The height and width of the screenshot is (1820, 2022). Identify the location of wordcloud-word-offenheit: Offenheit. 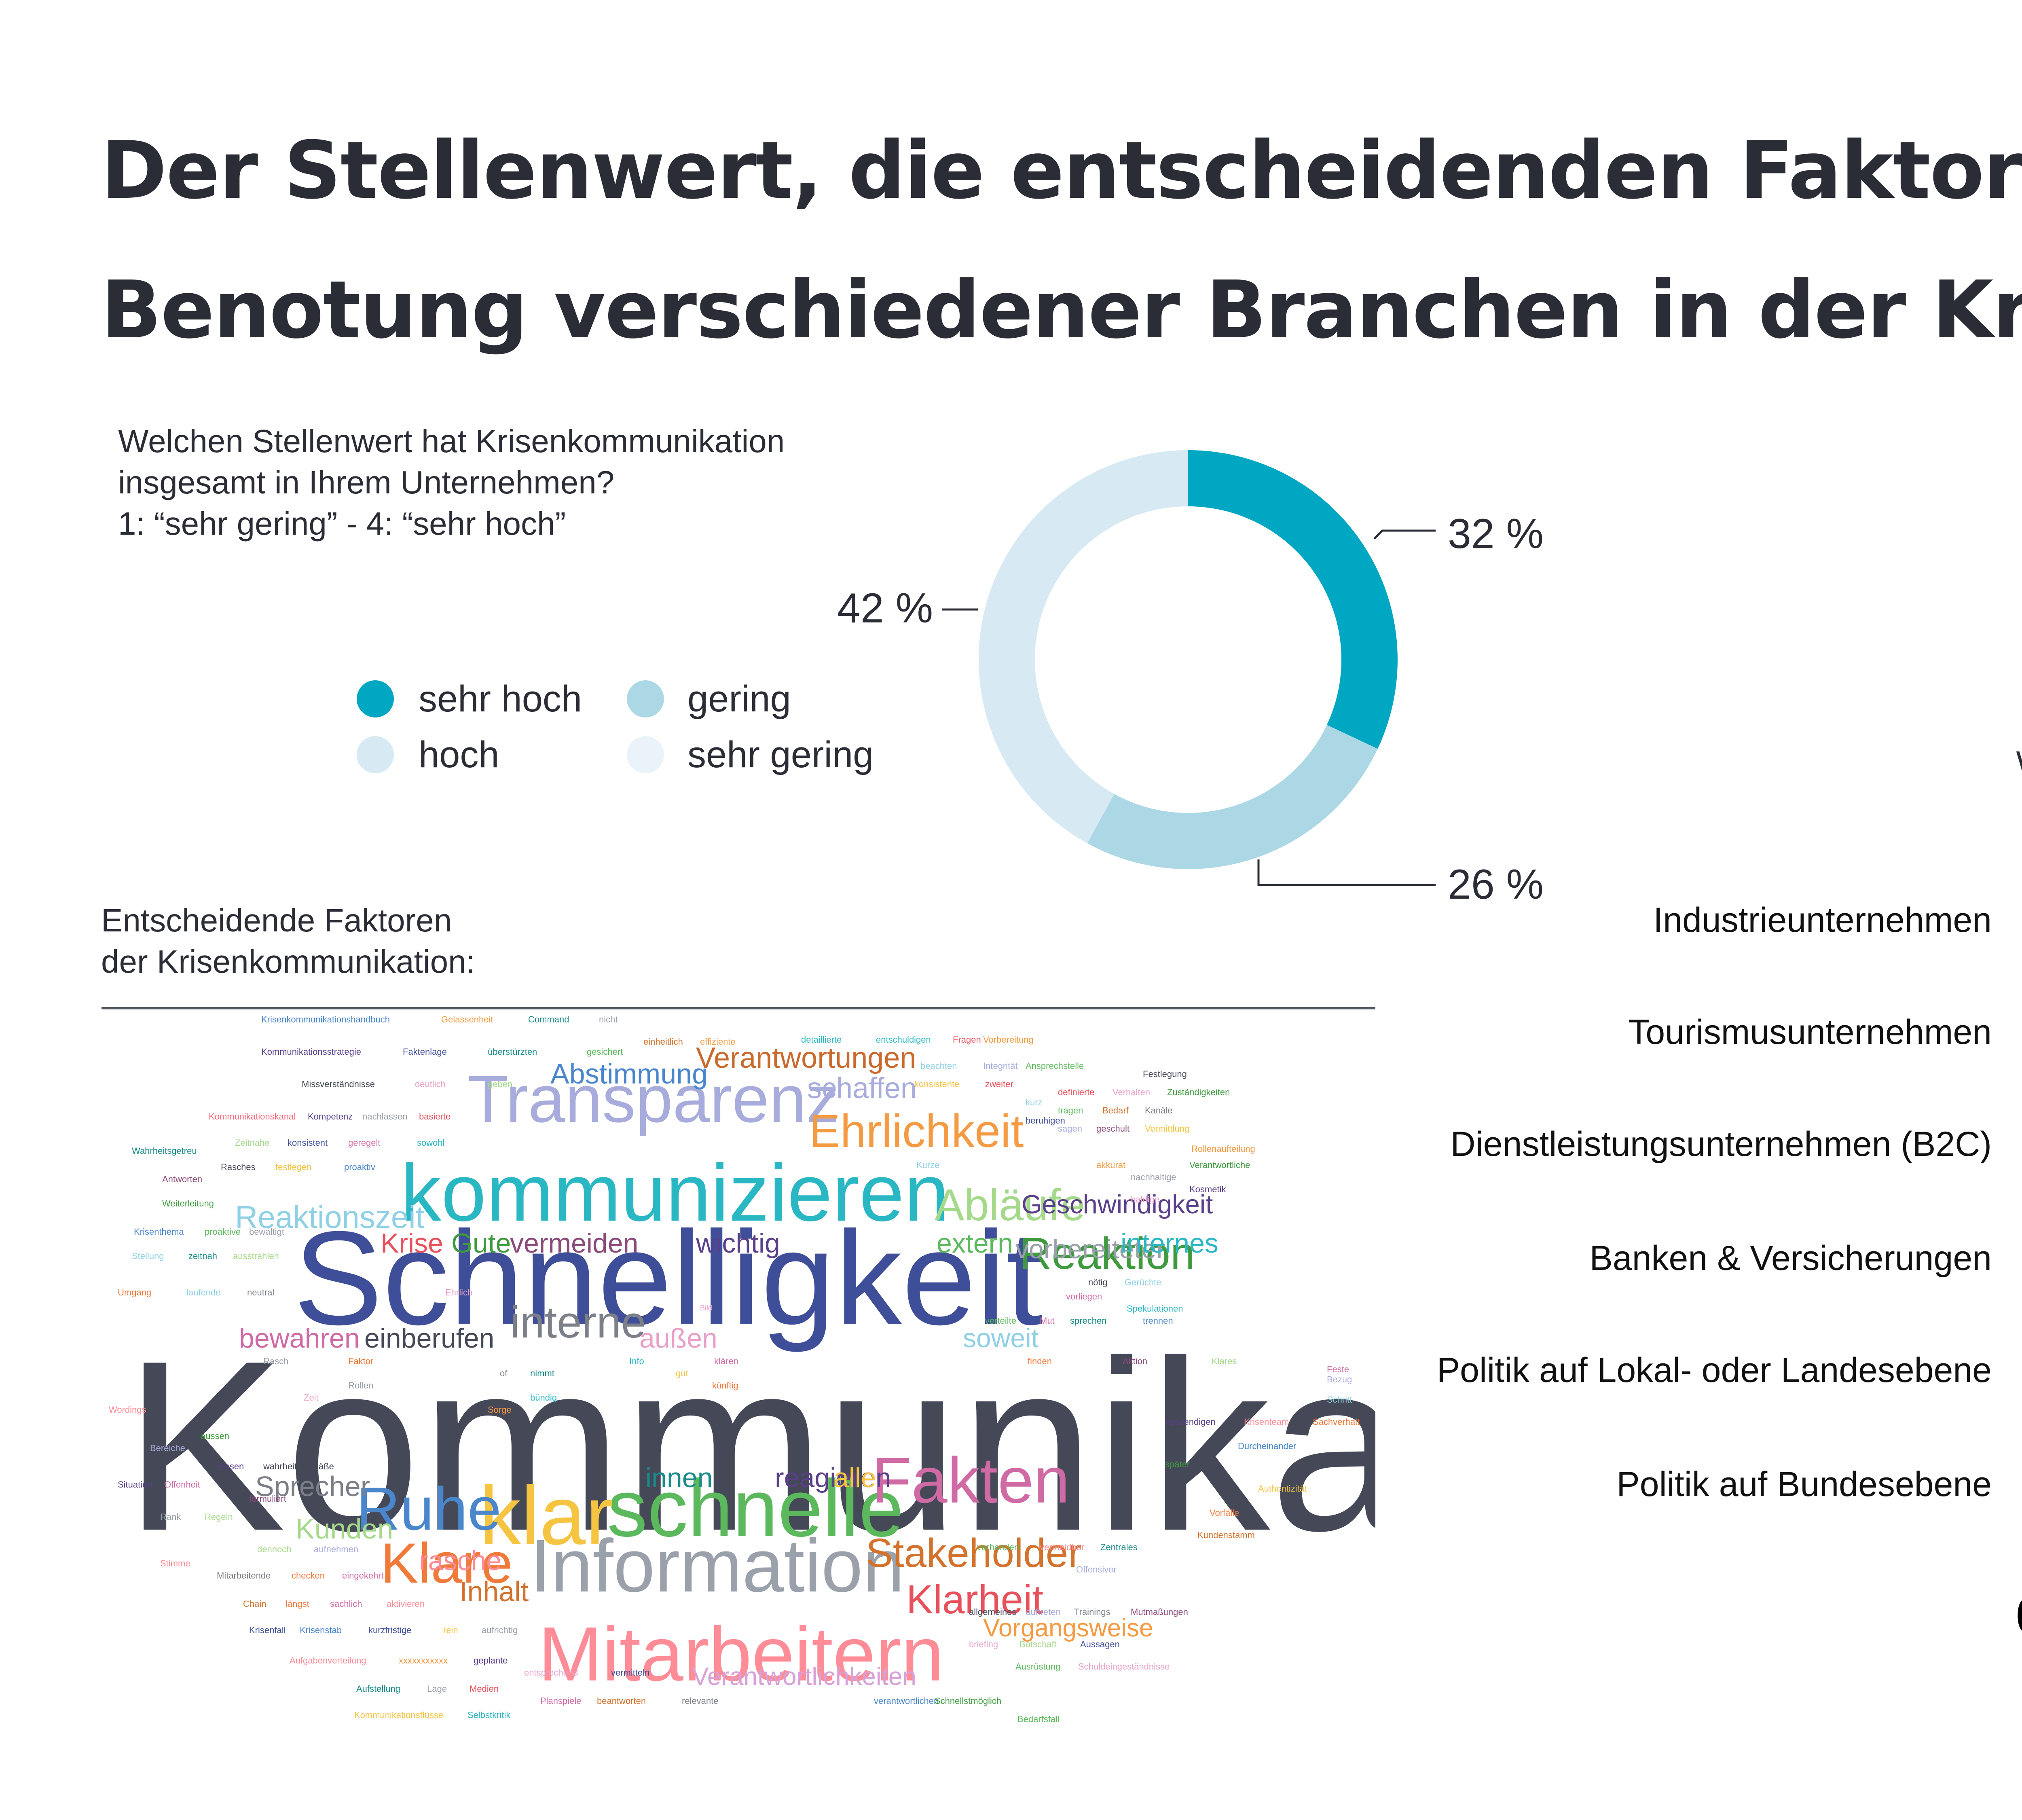
(182, 1484).